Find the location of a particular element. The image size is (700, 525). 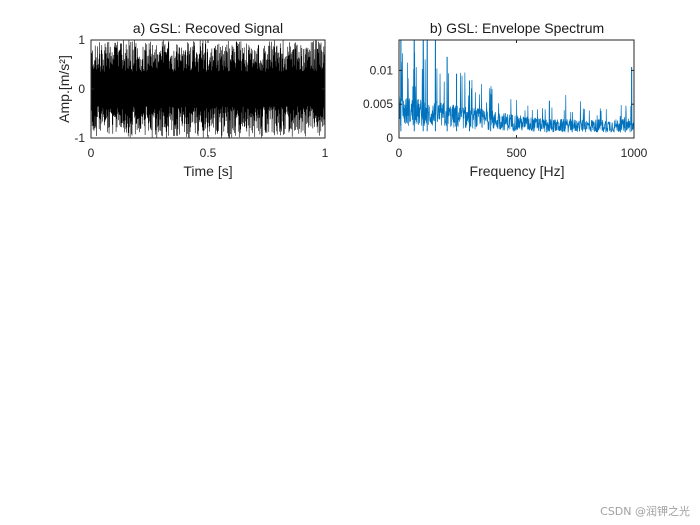

xtick-label: 500 is located at coordinates (516, 153).